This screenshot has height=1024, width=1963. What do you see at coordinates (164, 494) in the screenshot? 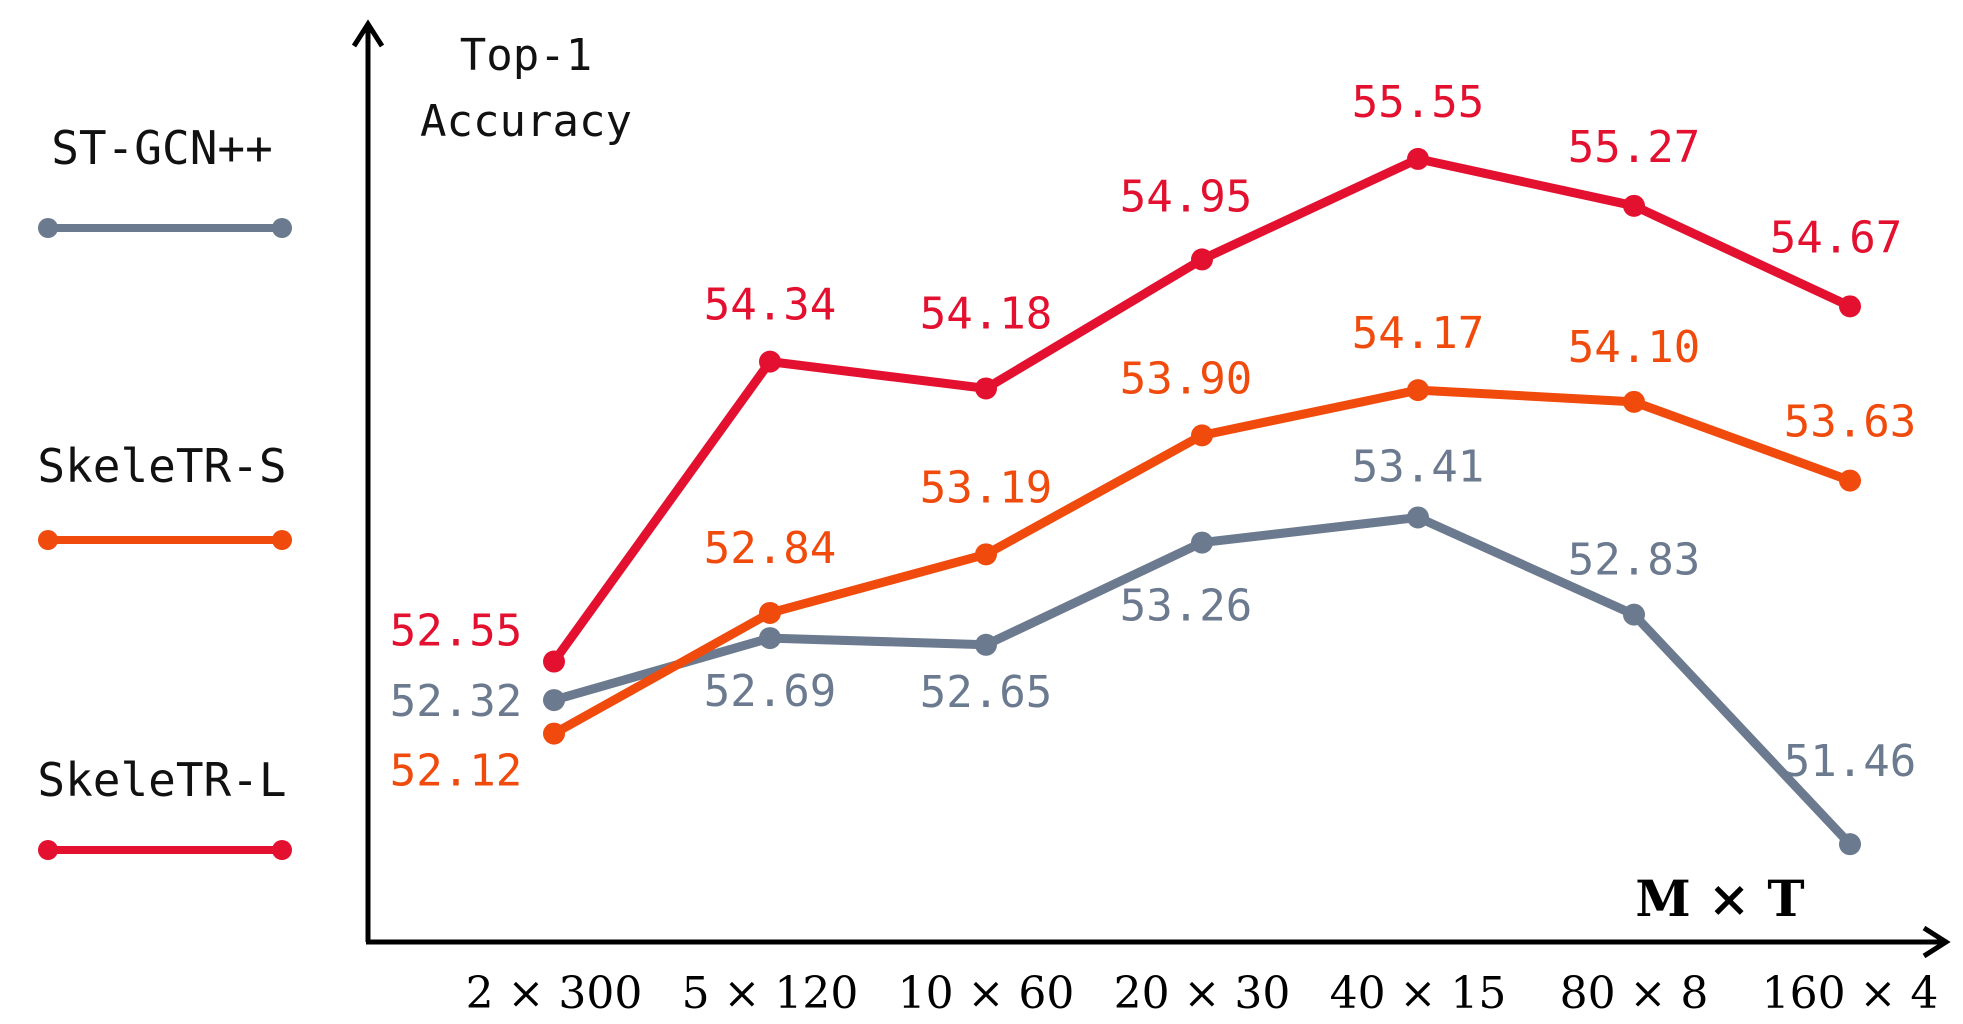
I see `legend-item: SkeleTR-S` at bounding box center [164, 494].